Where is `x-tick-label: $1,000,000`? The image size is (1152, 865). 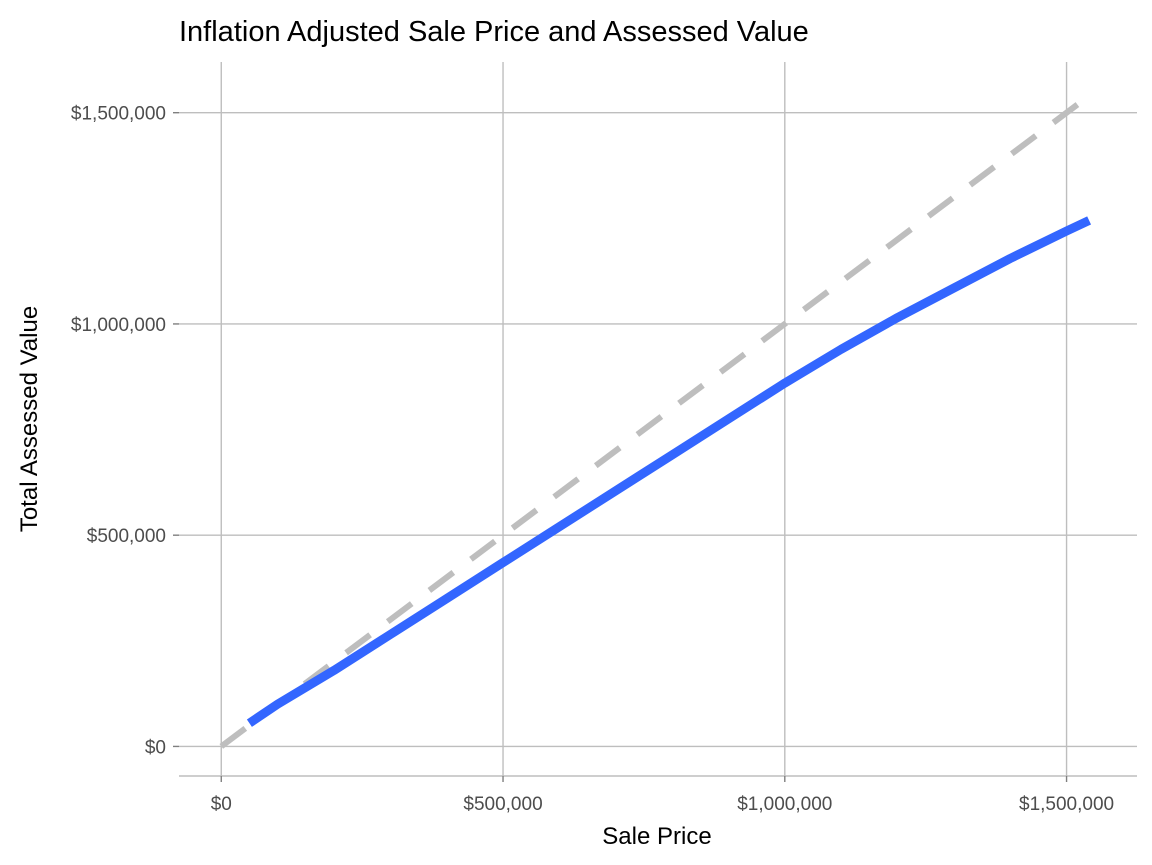
x-tick-label: $1,000,000 is located at coordinates (784, 804).